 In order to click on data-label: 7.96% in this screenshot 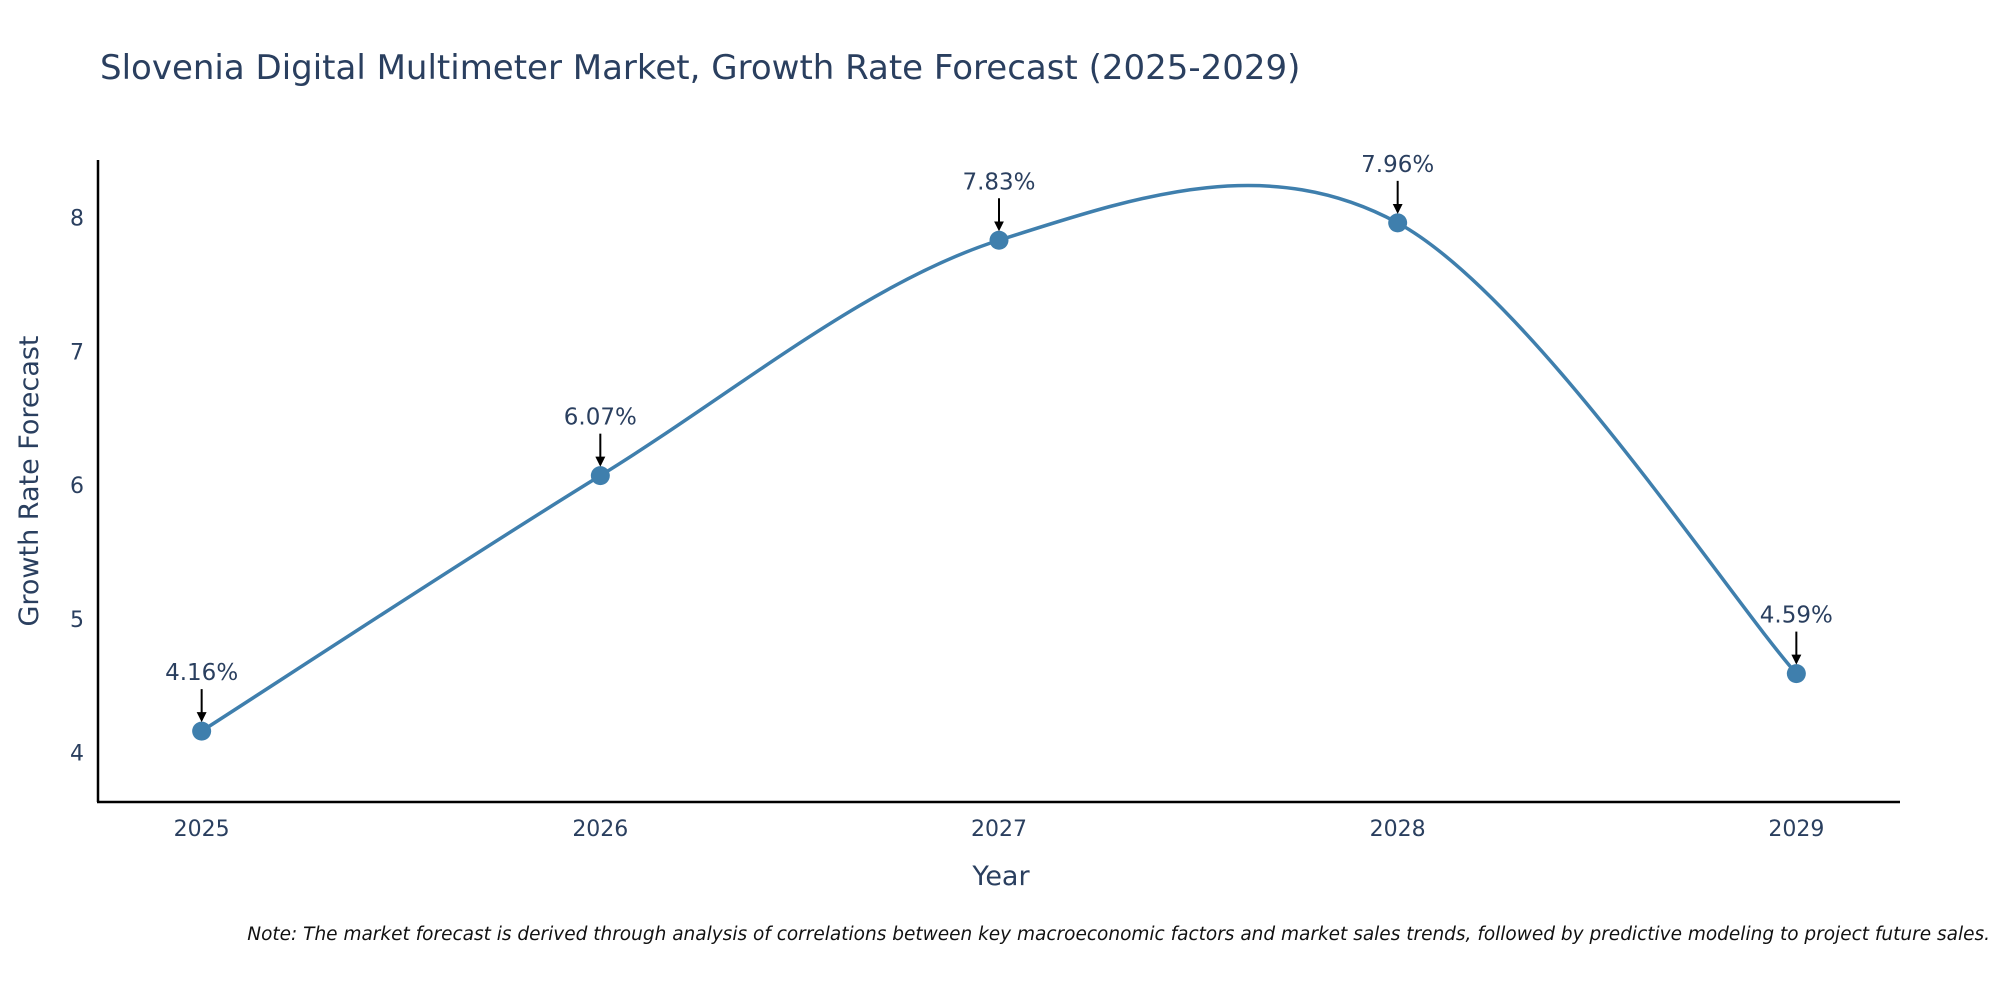, I will do `click(1397, 165)`.